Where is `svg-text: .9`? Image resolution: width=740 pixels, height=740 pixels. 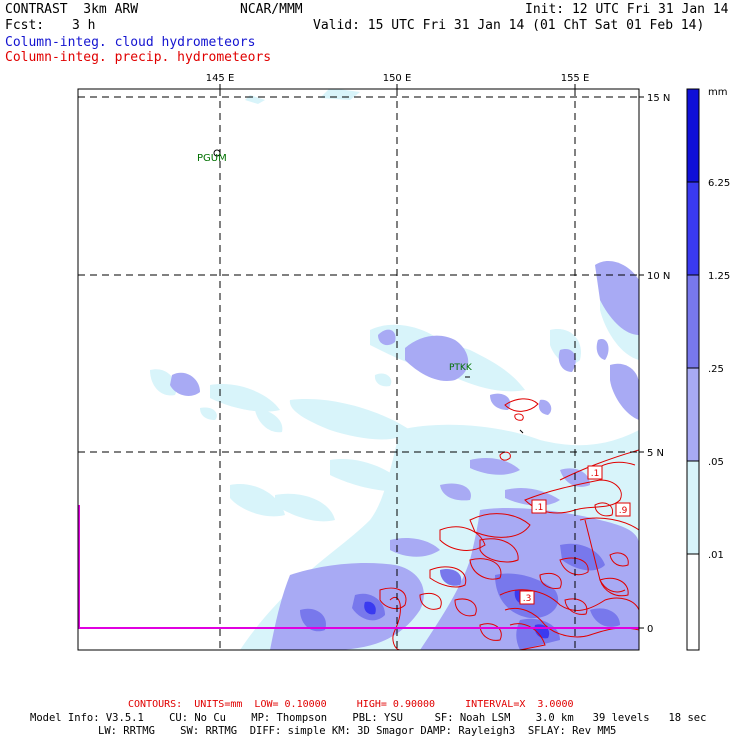 svg-text: .9 is located at coordinates (623, 511).